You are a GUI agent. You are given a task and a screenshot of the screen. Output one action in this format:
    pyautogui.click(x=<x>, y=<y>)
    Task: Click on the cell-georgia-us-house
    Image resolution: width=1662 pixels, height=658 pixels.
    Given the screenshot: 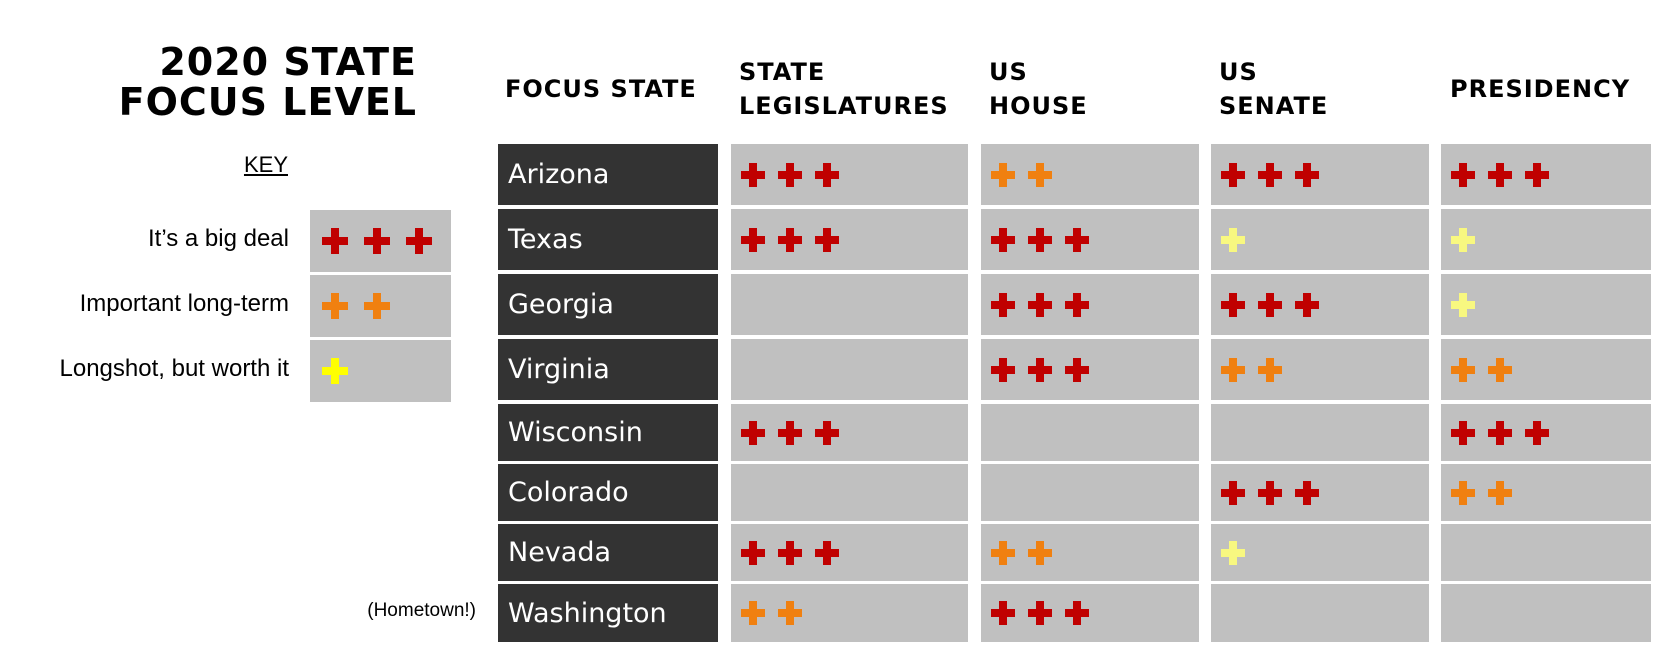 What is the action you would take?
    pyautogui.click(x=1090, y=304)
    